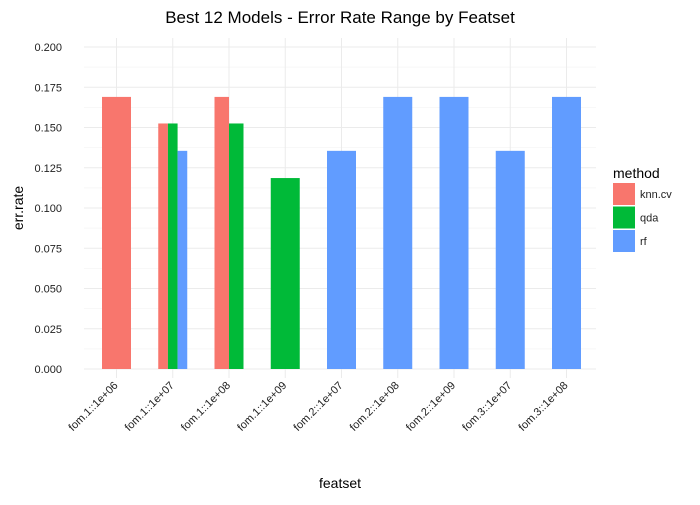 This screenshot has height=505, width=700. I want to click on y-tick-label: 0.150, so click(48, 129).